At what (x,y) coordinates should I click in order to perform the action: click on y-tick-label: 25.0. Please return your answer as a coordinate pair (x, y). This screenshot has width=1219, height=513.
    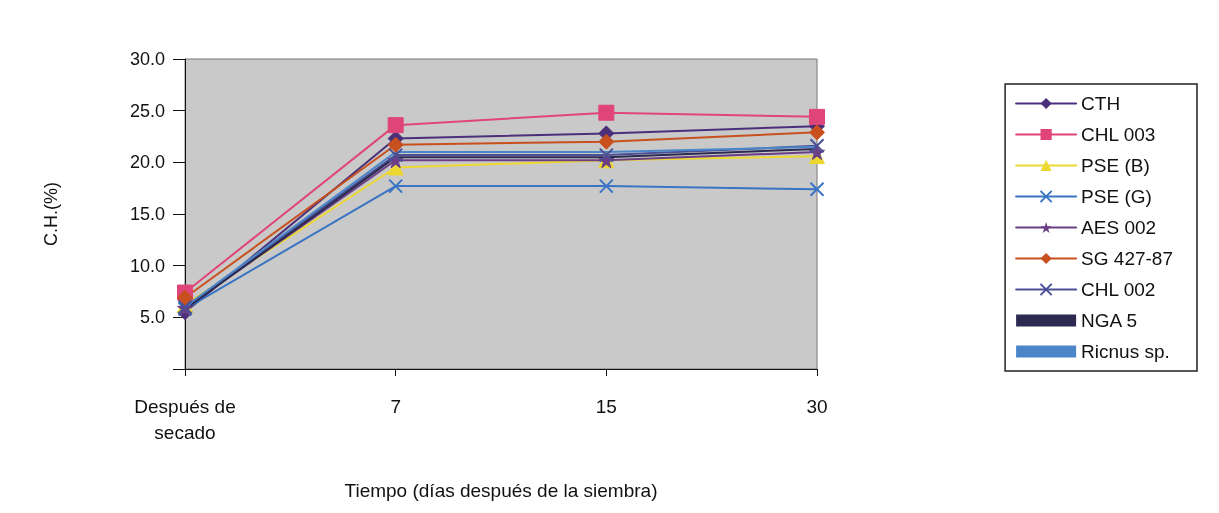
    Looking at the image, I should click on (147, 110).